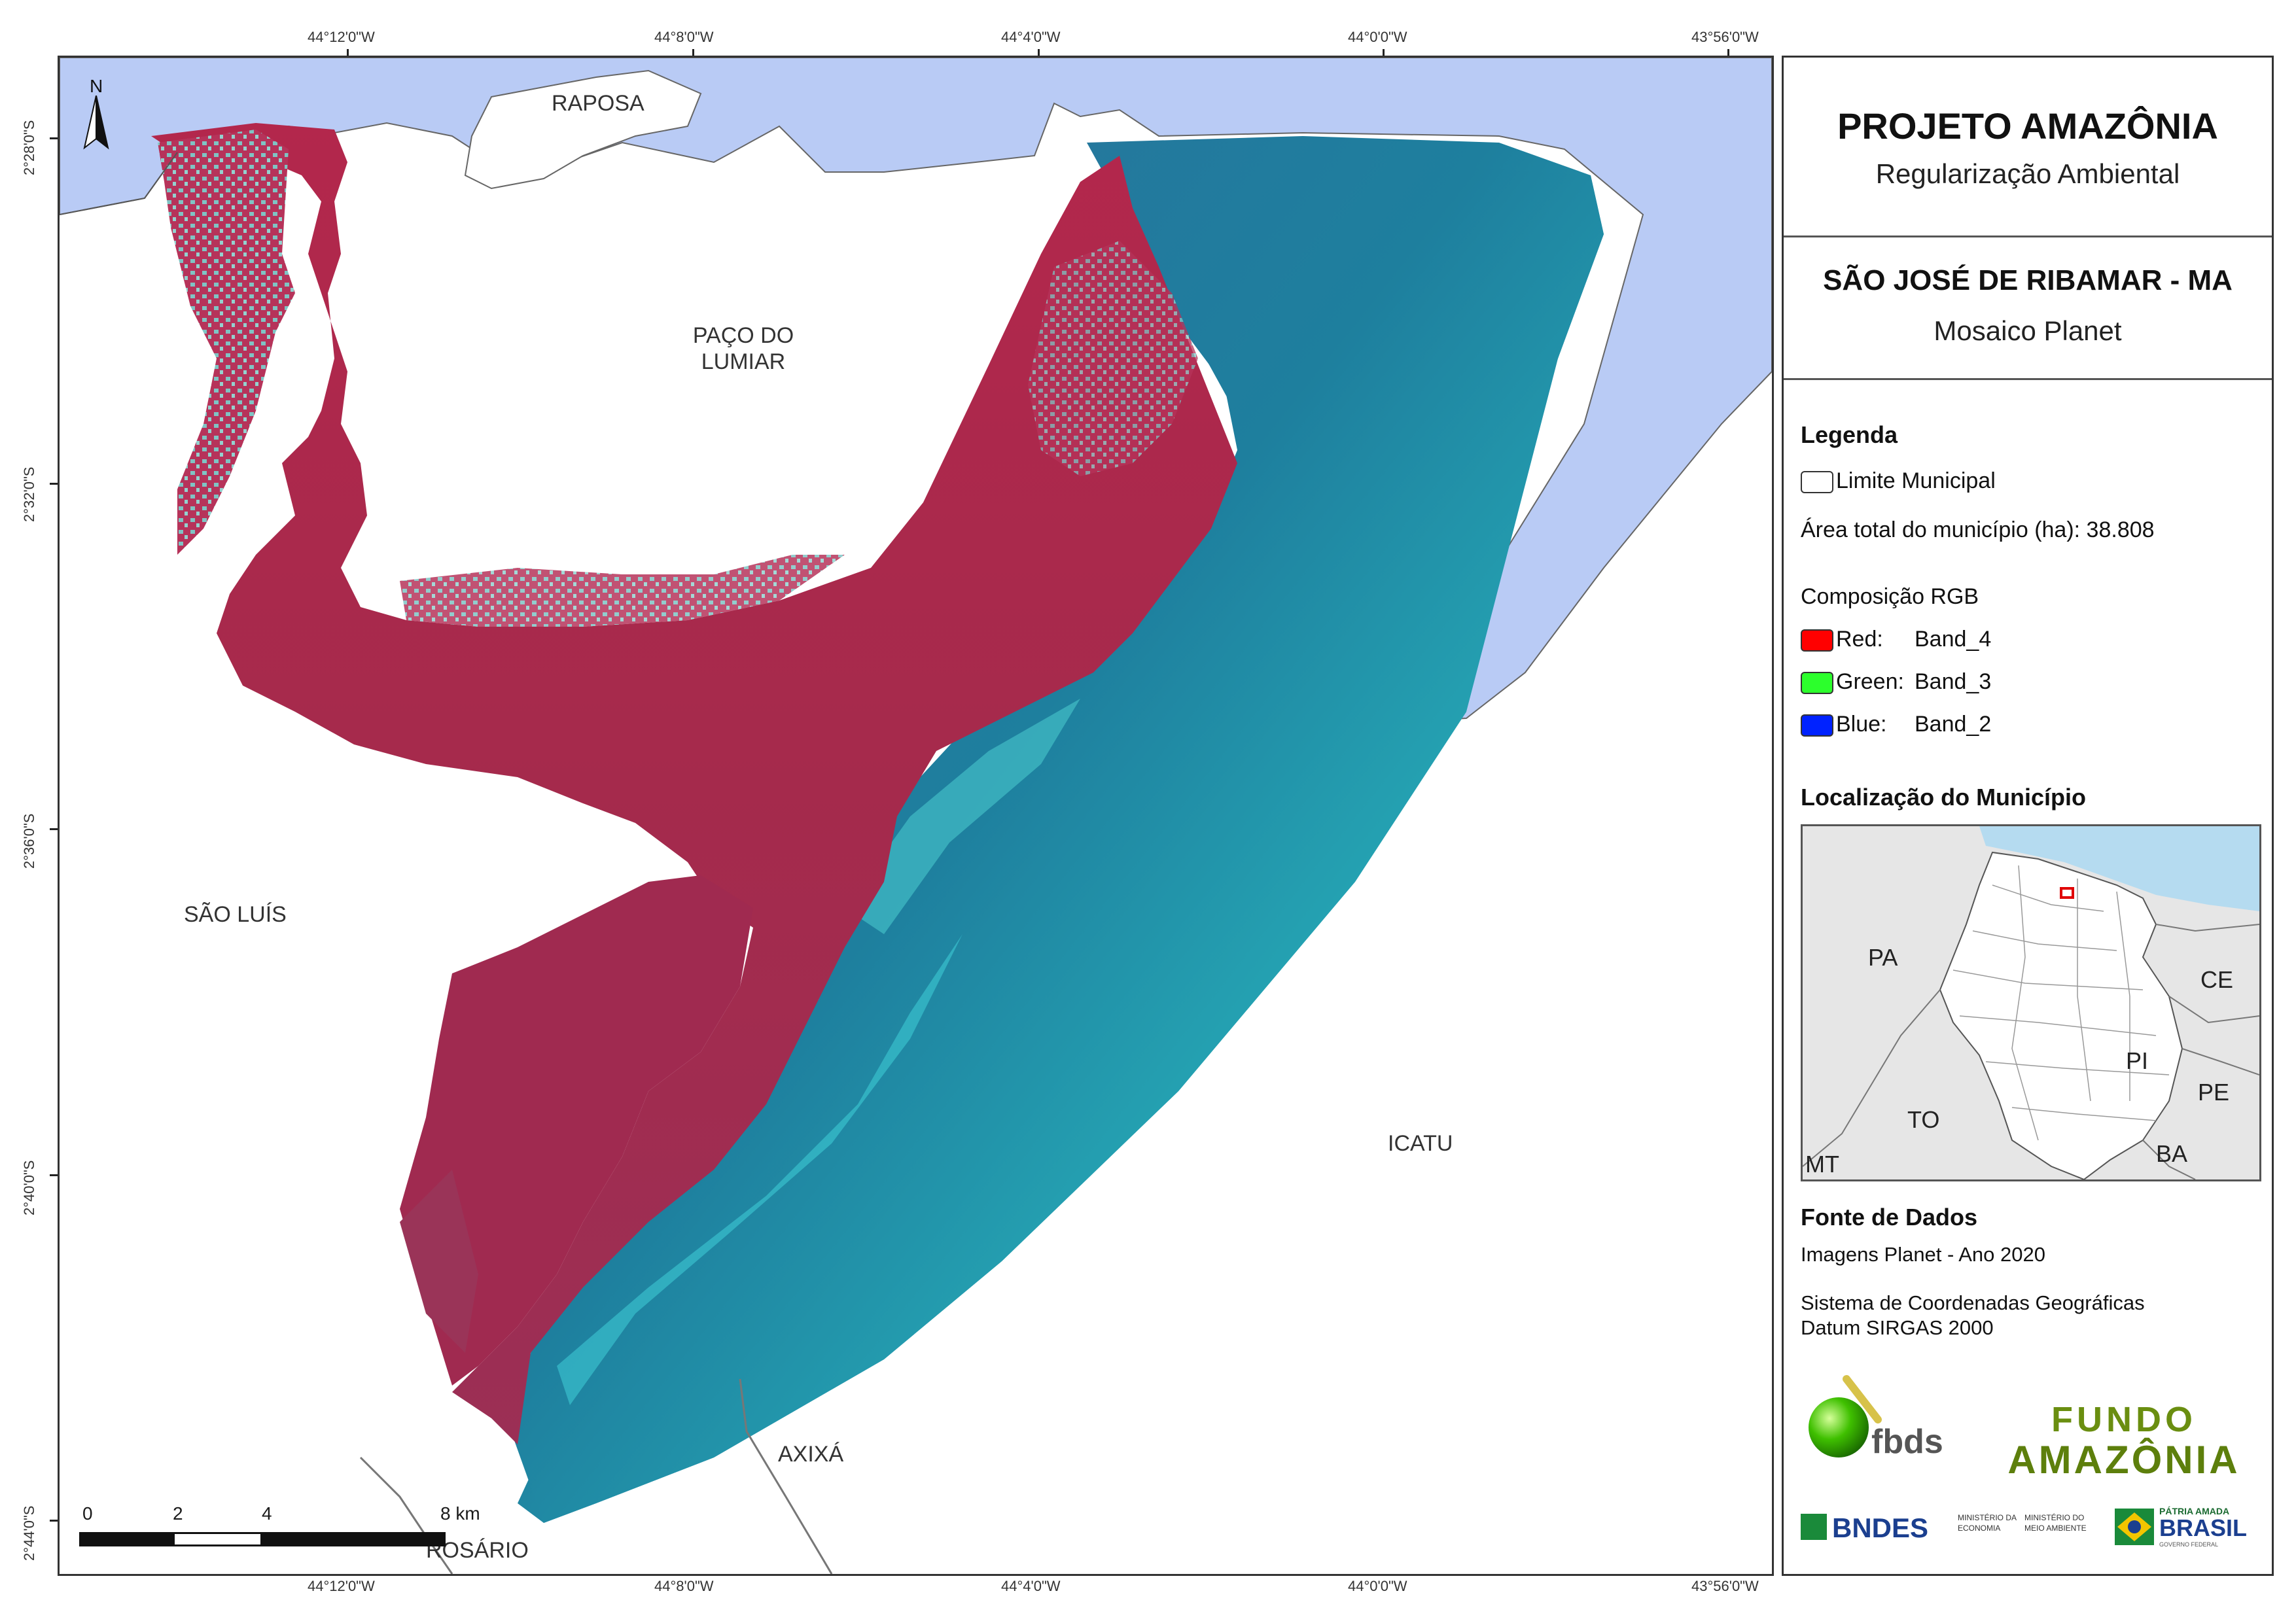 This screenshot has width=2296, height=1623. I want to click on fundo-amazonia-logo: FUNDO AMAZÔNIA, so click(2124, 1440).